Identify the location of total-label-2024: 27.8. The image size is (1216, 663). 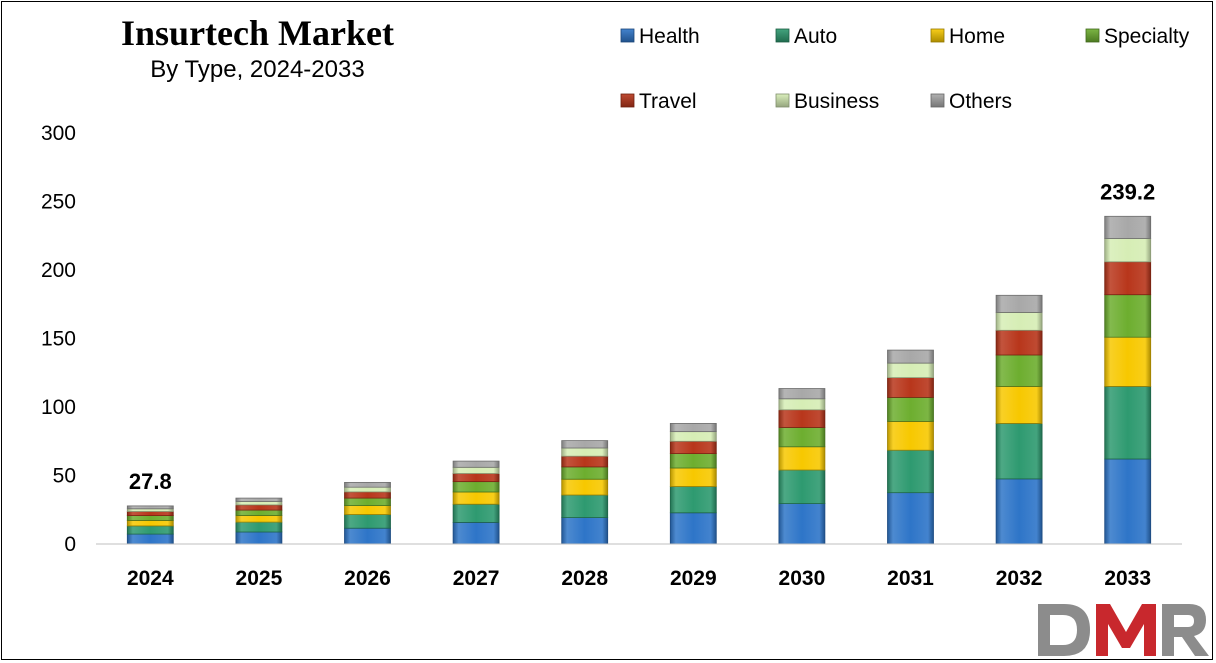
(150, 481).